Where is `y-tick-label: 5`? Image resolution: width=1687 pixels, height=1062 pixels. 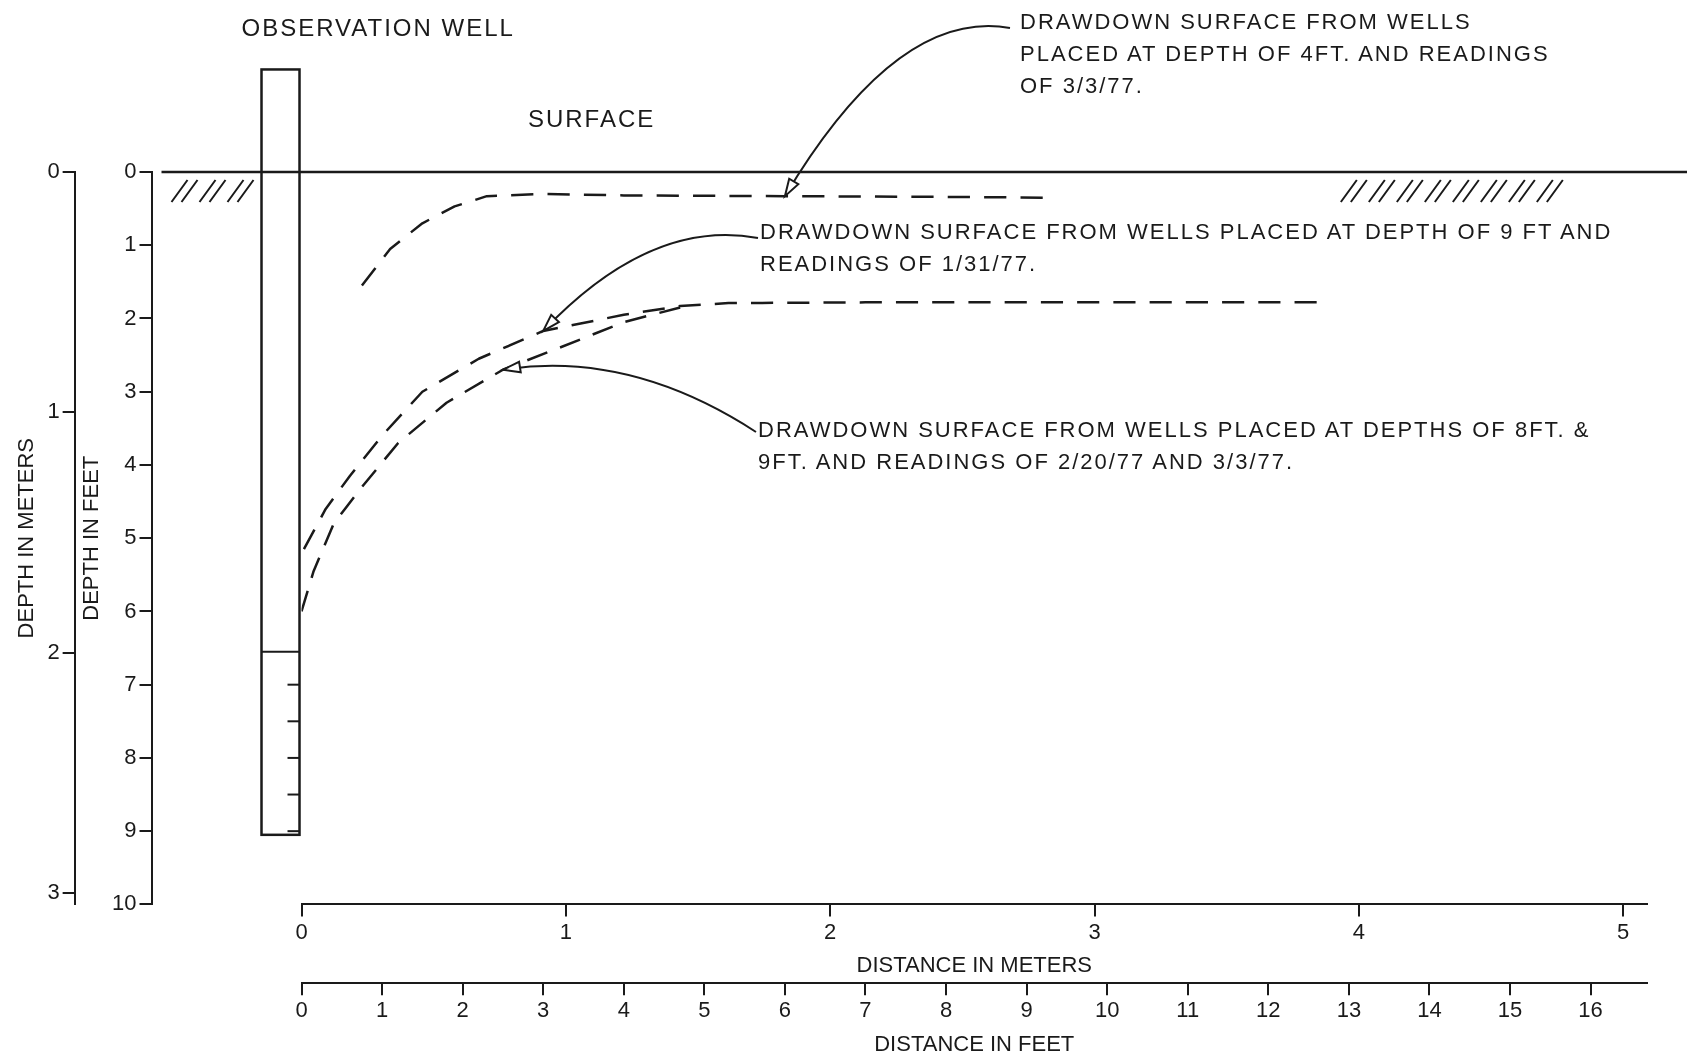 y-tick-label: 5 is located at coordinates (130, 537).